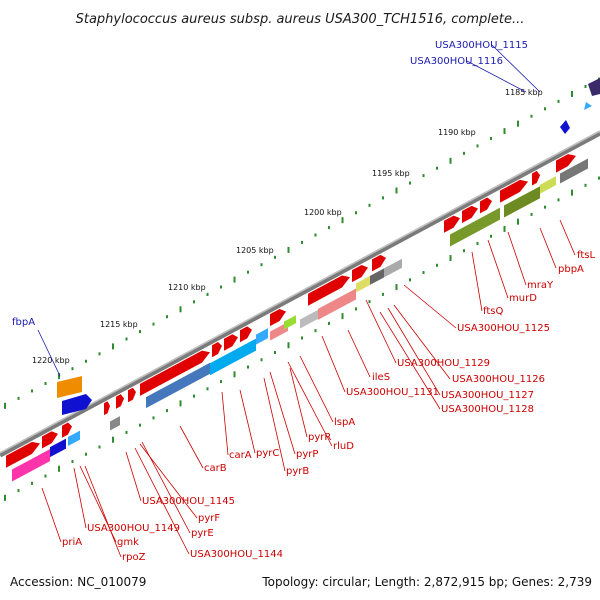 This screenshot has width=600, height=600. Describe the element at coordinates (279, 331) in the screenshot. I see `gene-feature-pyrb-region` at that location.